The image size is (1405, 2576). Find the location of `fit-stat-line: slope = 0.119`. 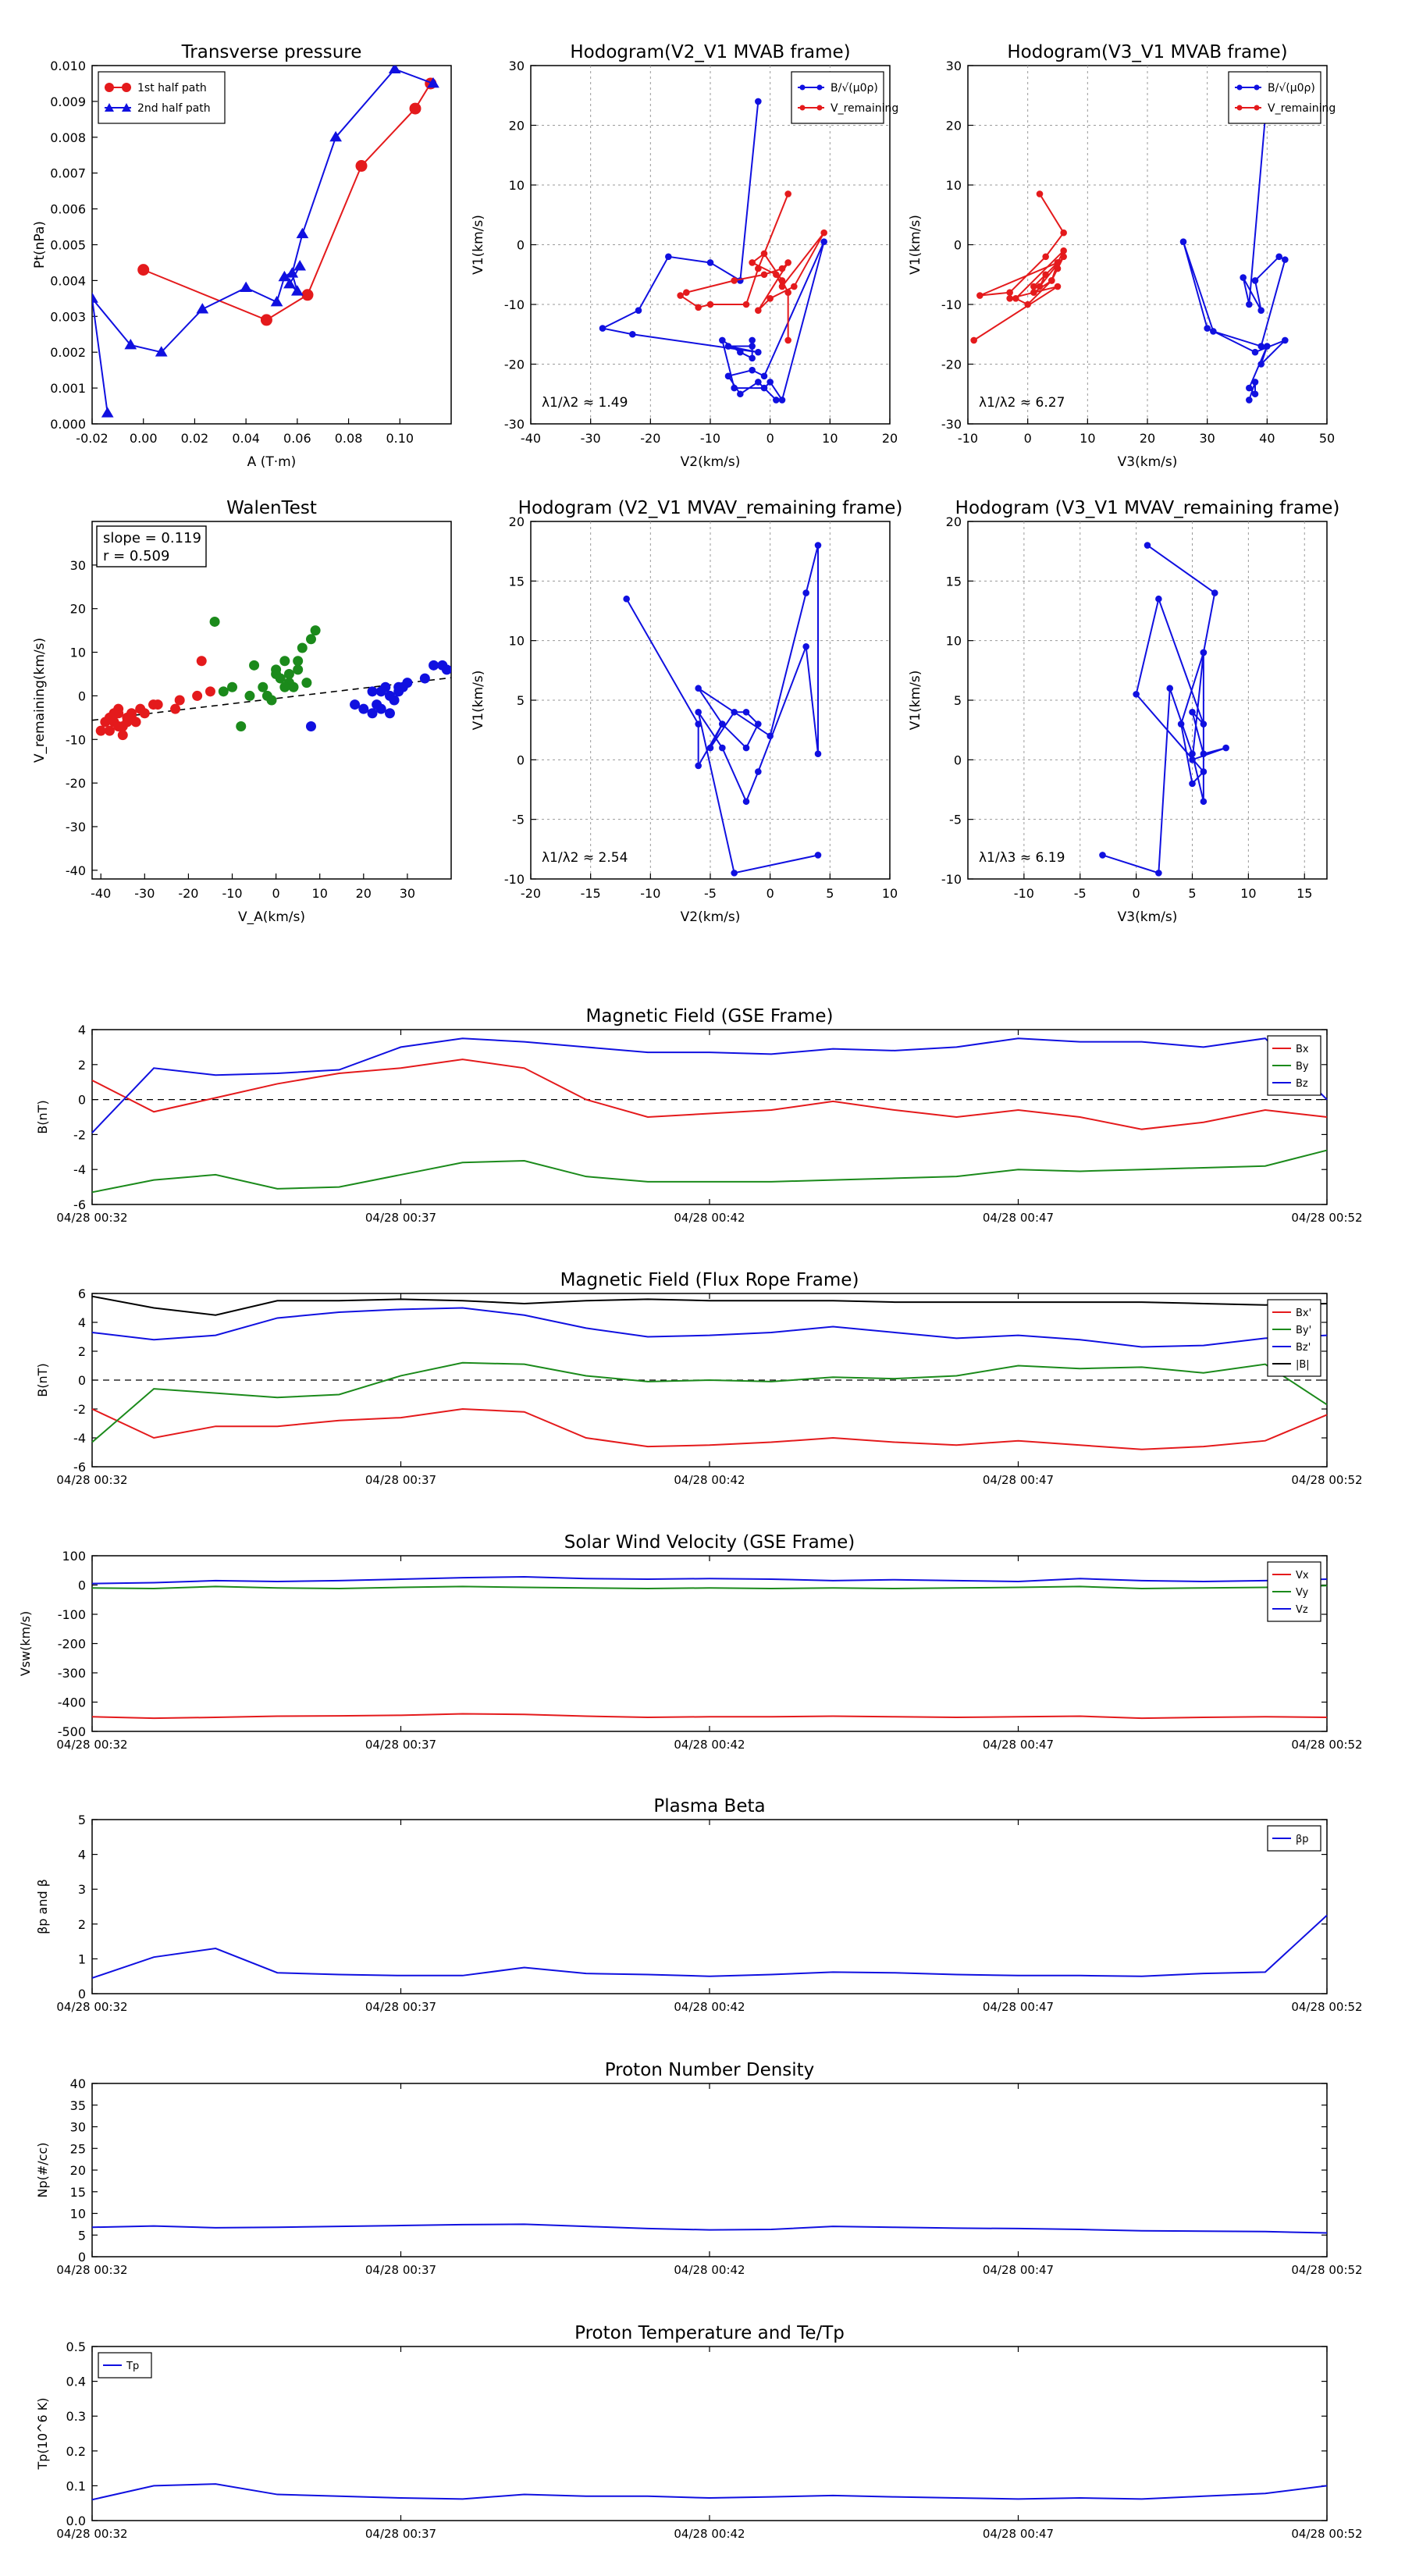

fit-stat-line: slope = 0.119 is located at coordinates (152, 538).